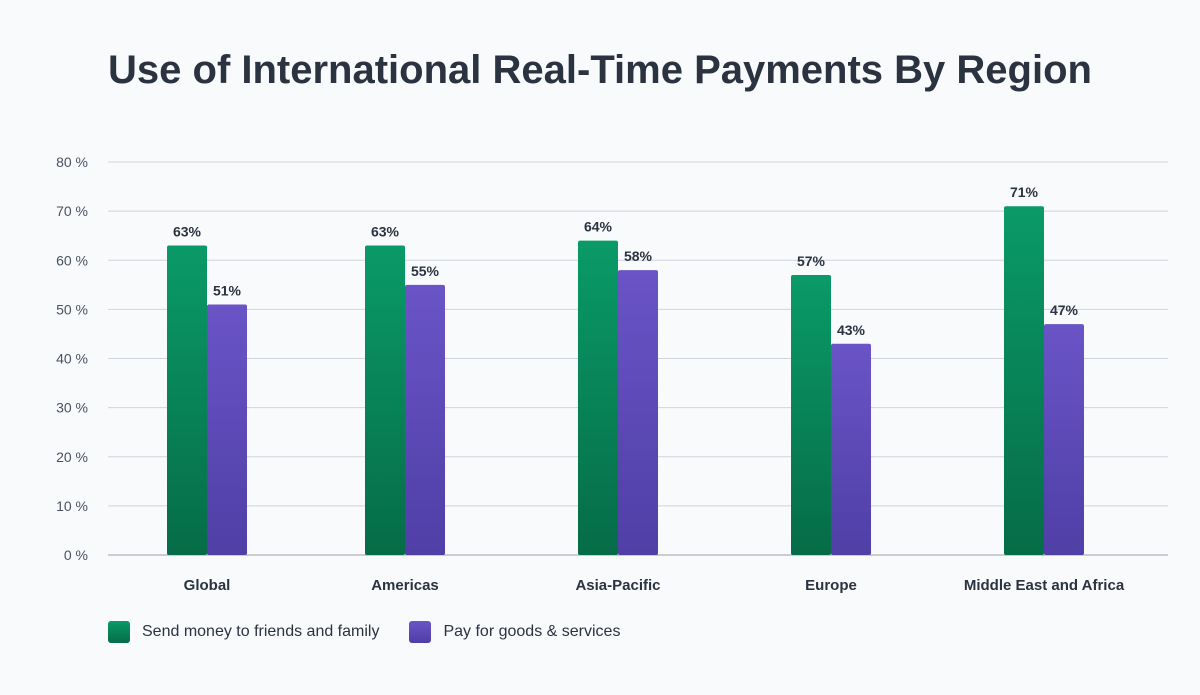 The width and height of the screenshot is (1200, 695). I want to click on x-tick-label: Middle East and Africa, so click(1044, 585).